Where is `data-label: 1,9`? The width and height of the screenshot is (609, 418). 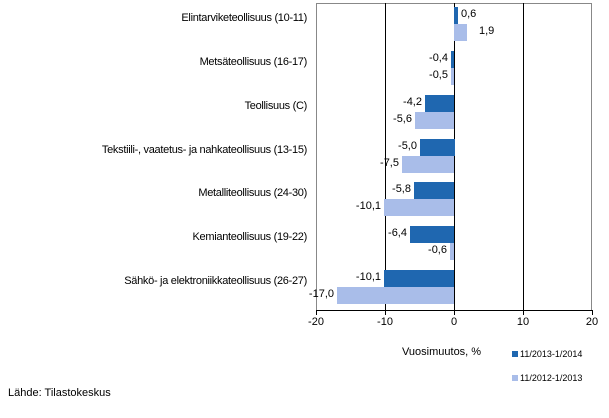 data-label: 1,9 is located at coordinates (487, 31).